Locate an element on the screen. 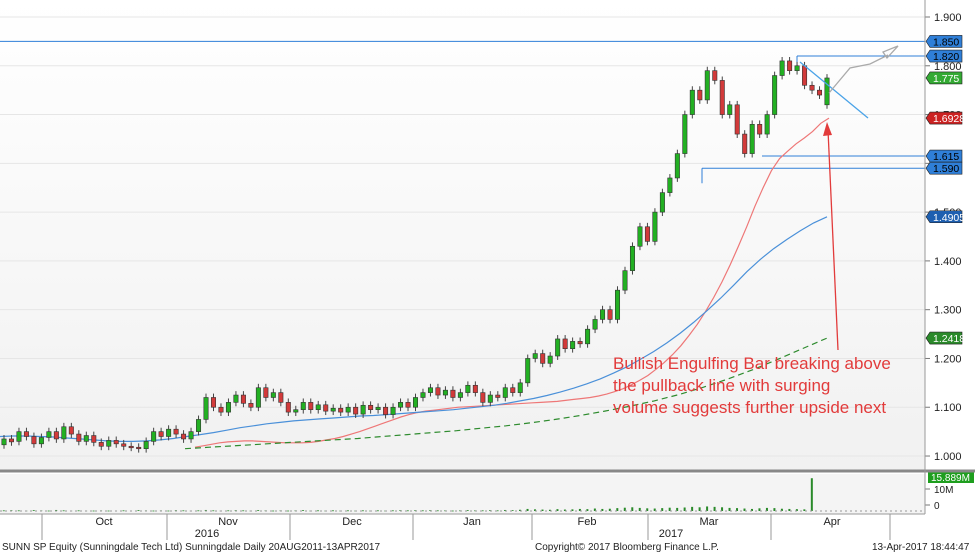 This screenshot has width=975, height=555. trend-drawings is located at coordinates (849, 198).